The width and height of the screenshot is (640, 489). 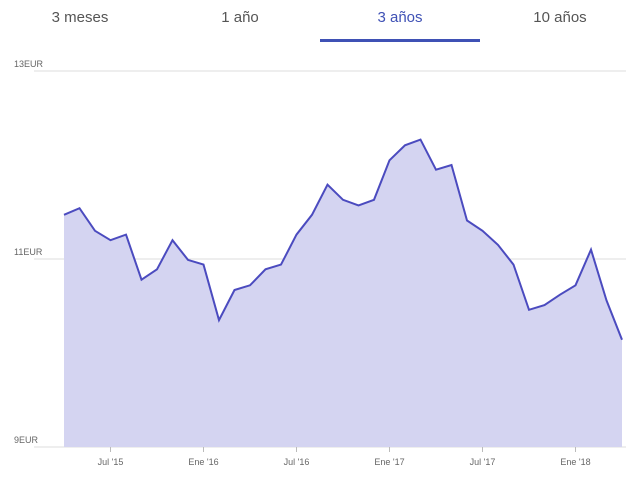 I want to click on range-tabs: 3 meses 1 año 3 años 10 años, so click(x=320, y=21).